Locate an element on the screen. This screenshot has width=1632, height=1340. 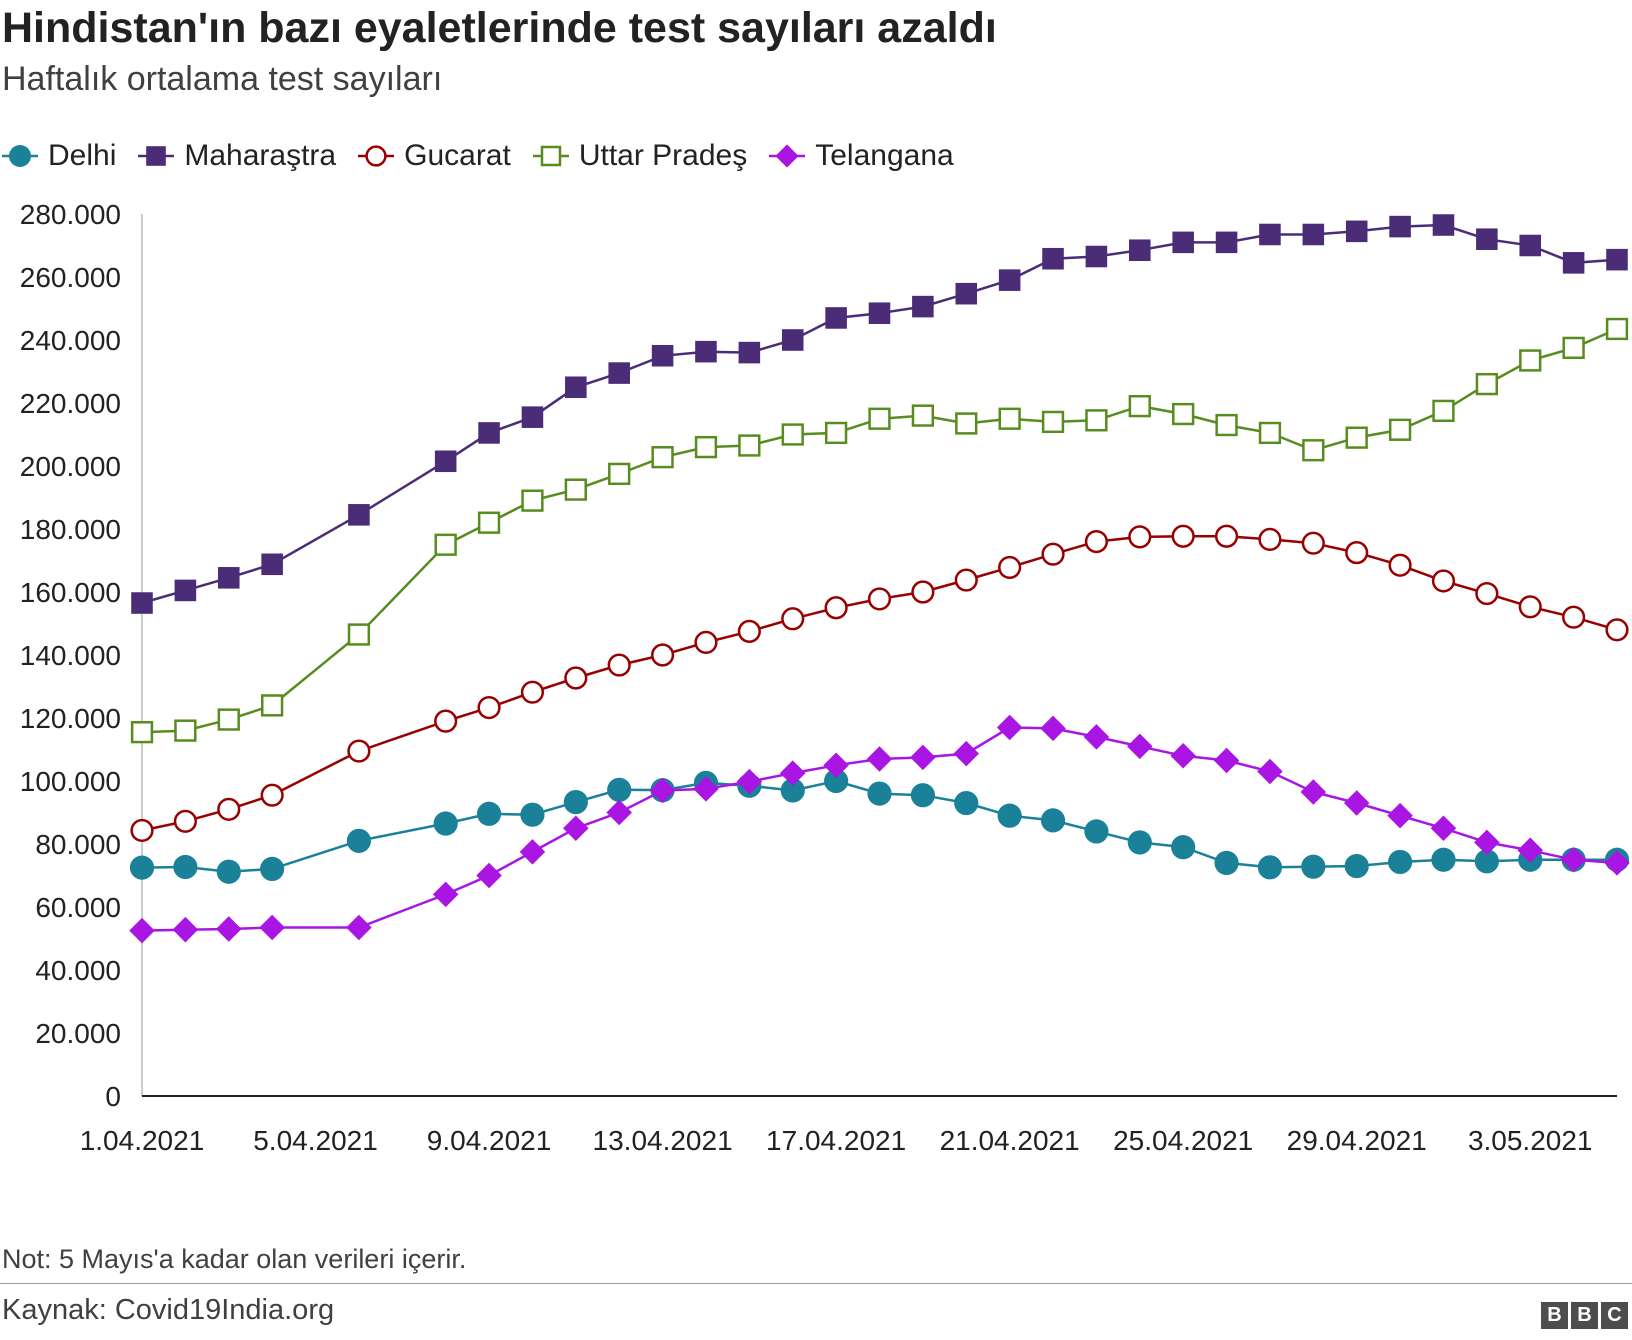
legend-item: Uttar Pradeş is located at coordinates (639, 156).